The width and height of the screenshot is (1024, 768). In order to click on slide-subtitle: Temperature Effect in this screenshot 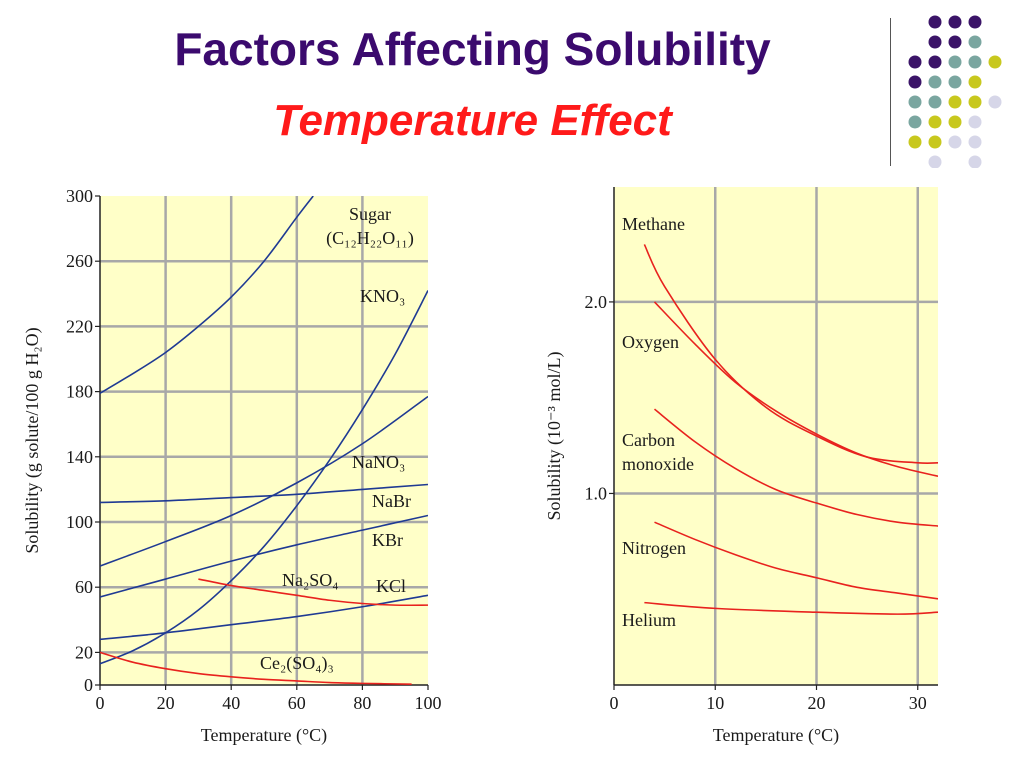, I will do `click(472, 120)`.